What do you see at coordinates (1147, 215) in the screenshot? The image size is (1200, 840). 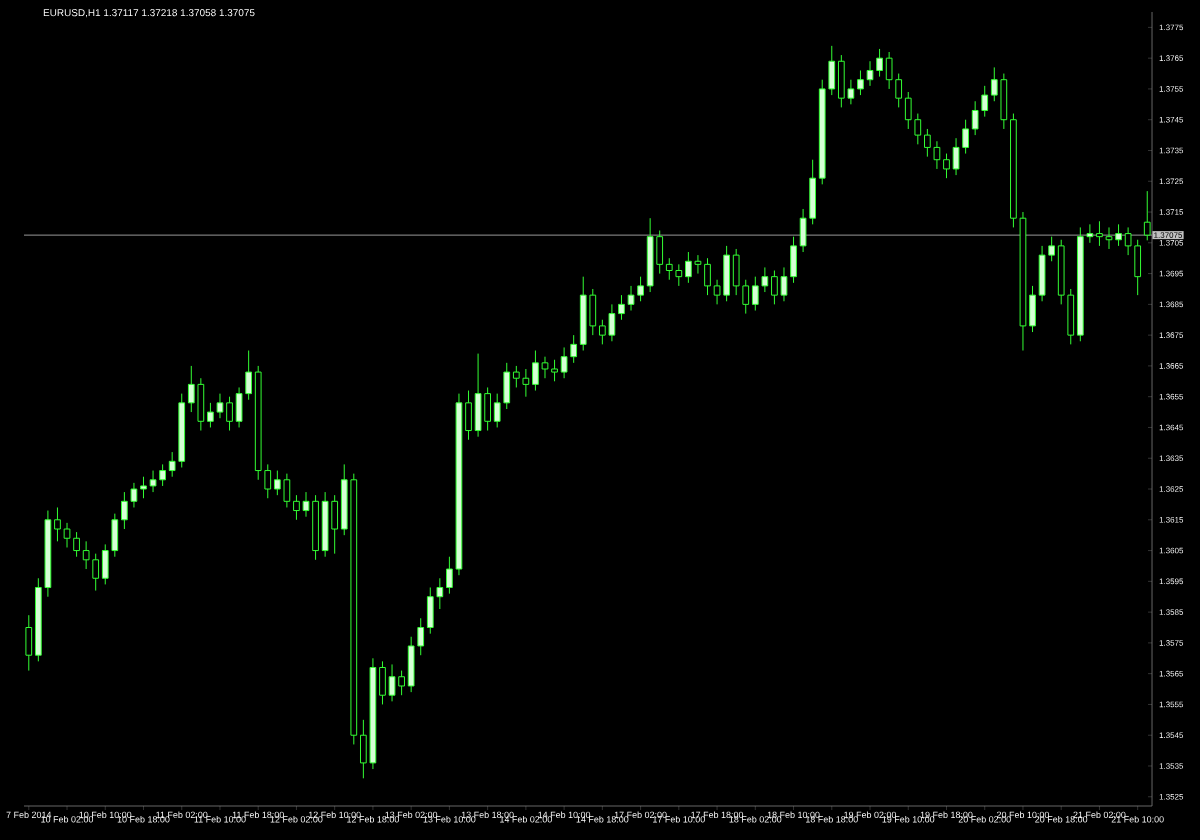 I see `candlestick` at bounding box center [1147, 215].